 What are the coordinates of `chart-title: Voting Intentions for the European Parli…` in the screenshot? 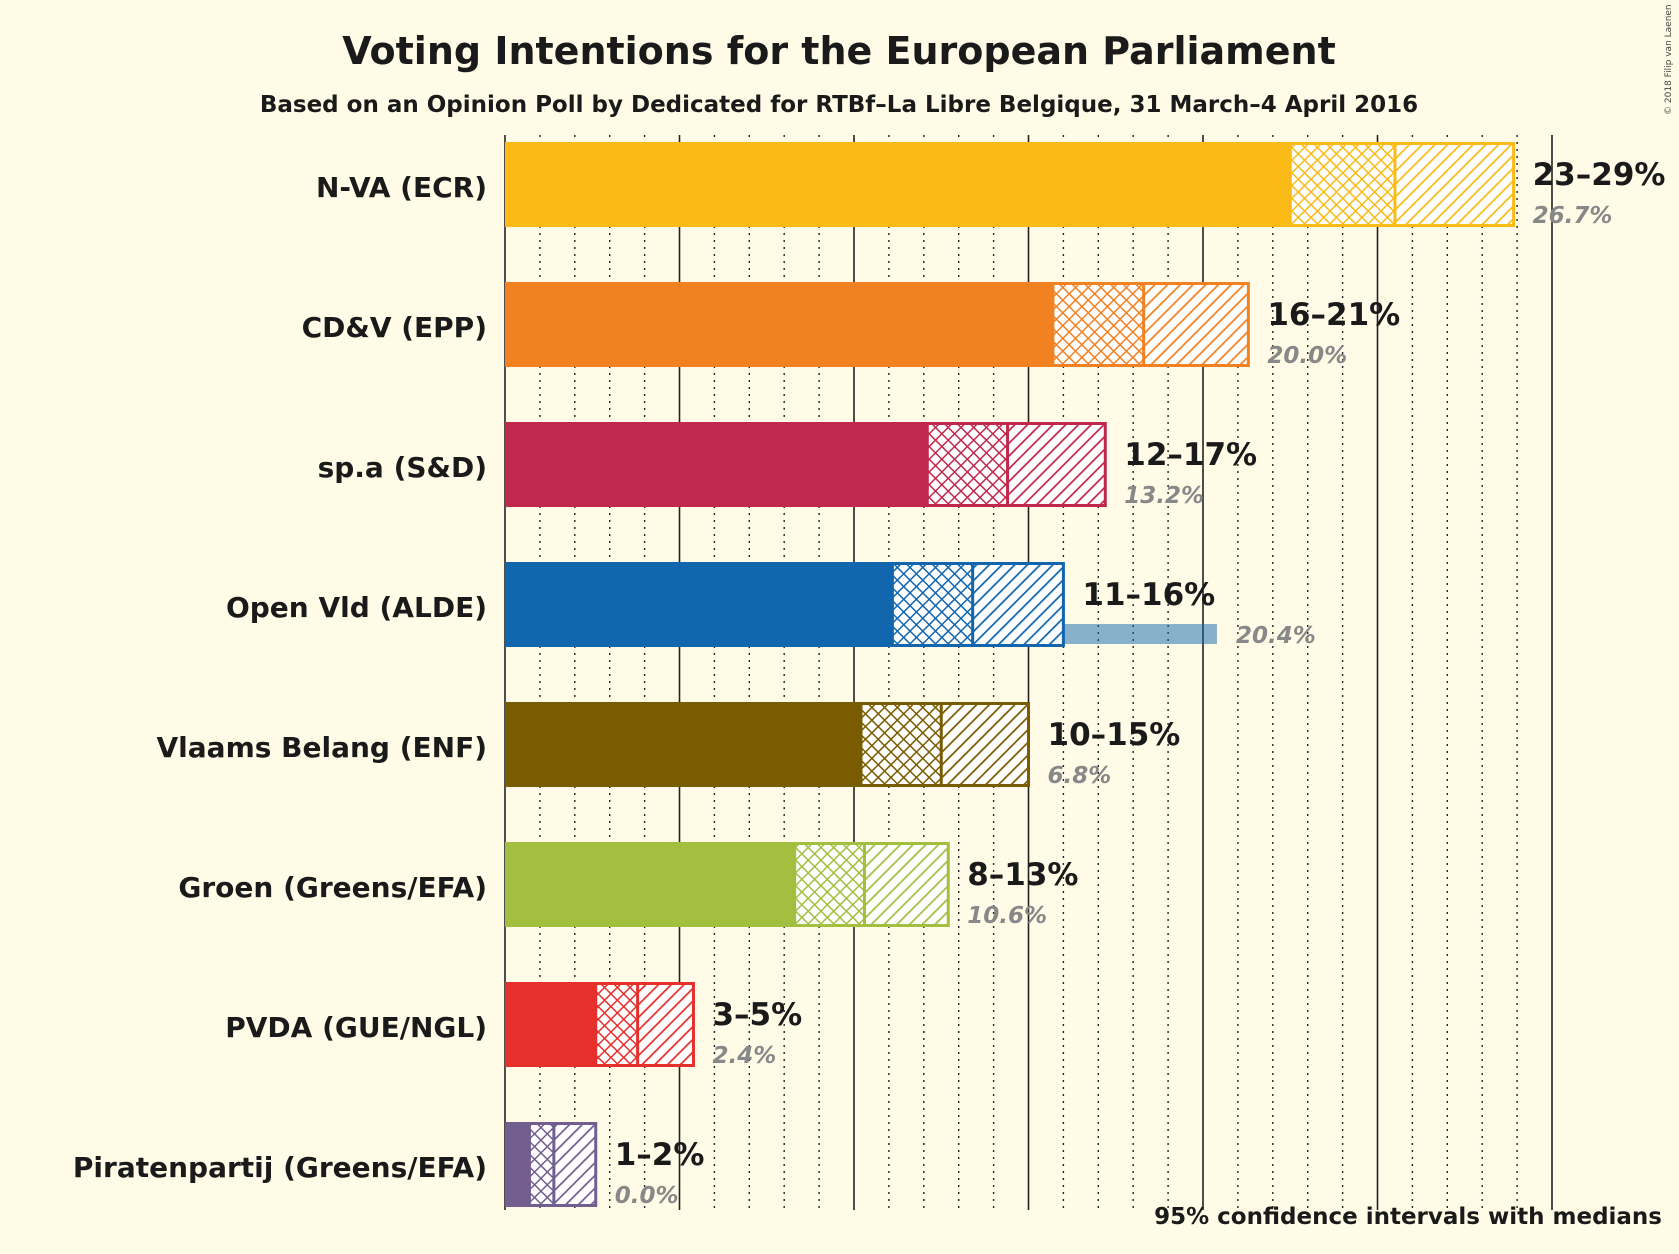 It's located at (839, 51).